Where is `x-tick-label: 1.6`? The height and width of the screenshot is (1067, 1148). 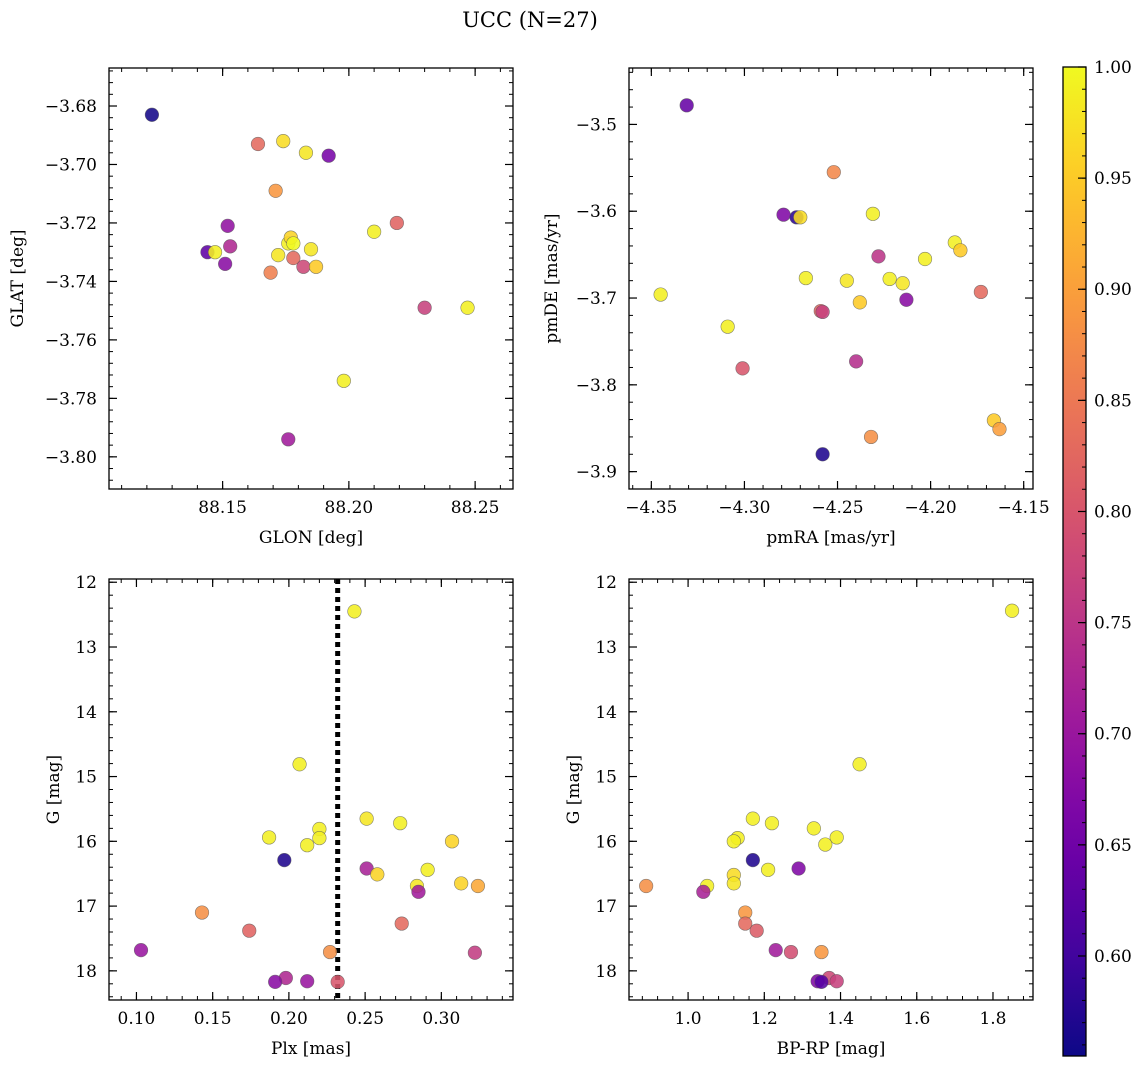
x-tick-label: 1.6 is located at coordinates (916, 1019).